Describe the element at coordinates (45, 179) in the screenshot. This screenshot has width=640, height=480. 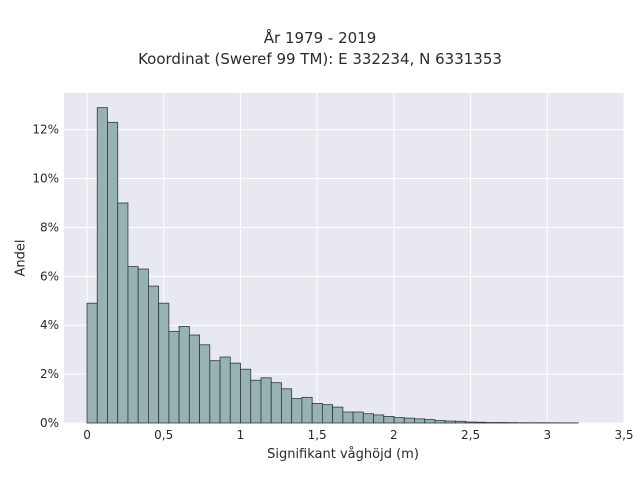
I see `y-tick-label: 10%` at that location.